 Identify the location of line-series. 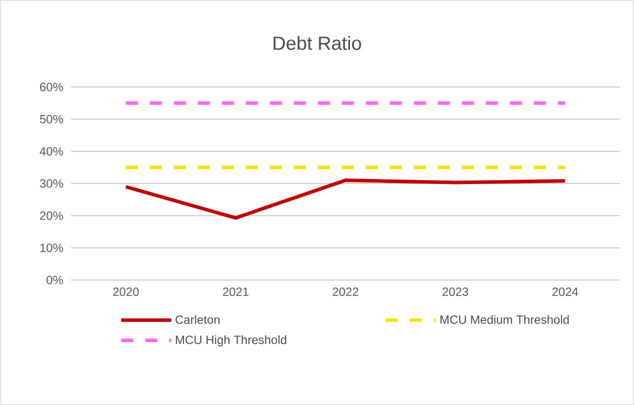
(345, 199).